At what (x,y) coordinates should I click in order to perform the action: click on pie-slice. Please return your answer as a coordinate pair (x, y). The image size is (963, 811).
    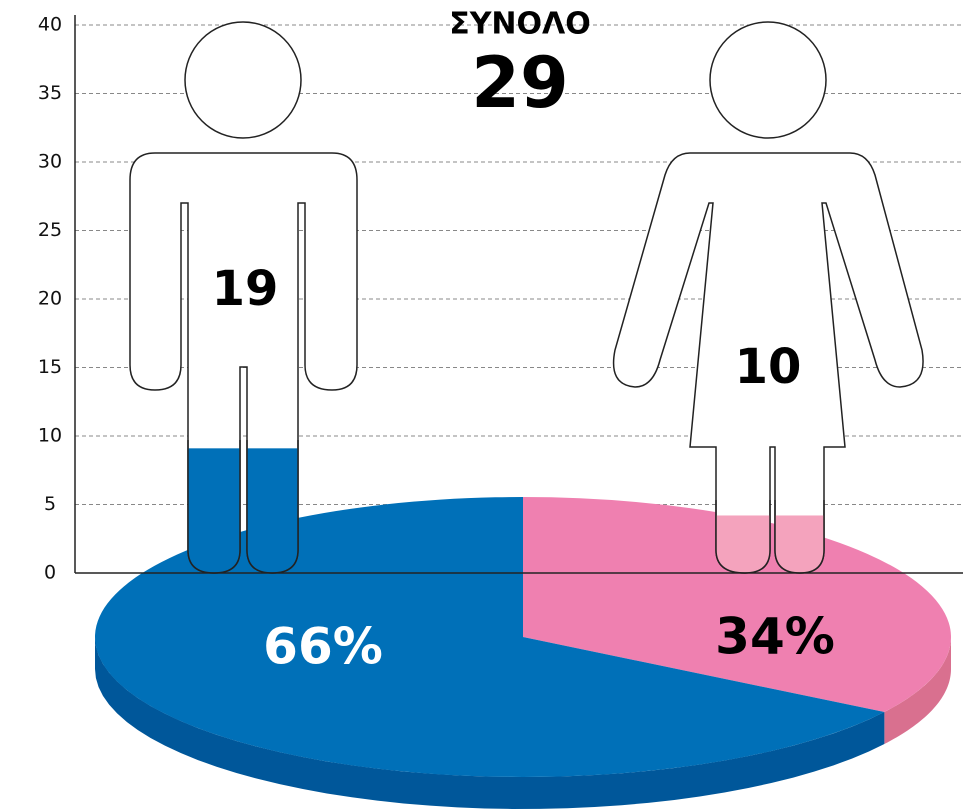
    Looking at the image, I should click on (737, 605).